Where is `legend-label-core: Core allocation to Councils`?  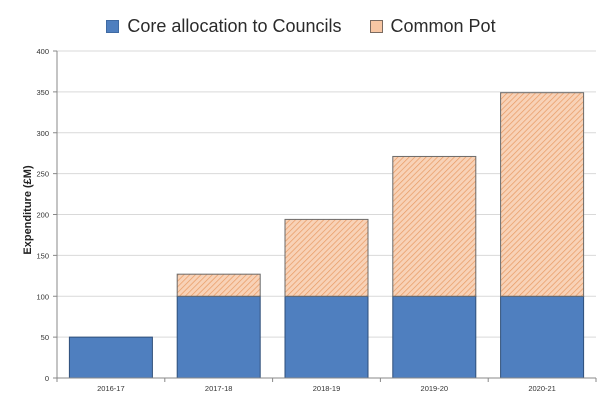
legend-label-core: Core allocation to Councils is located at coordinates (234, 26).